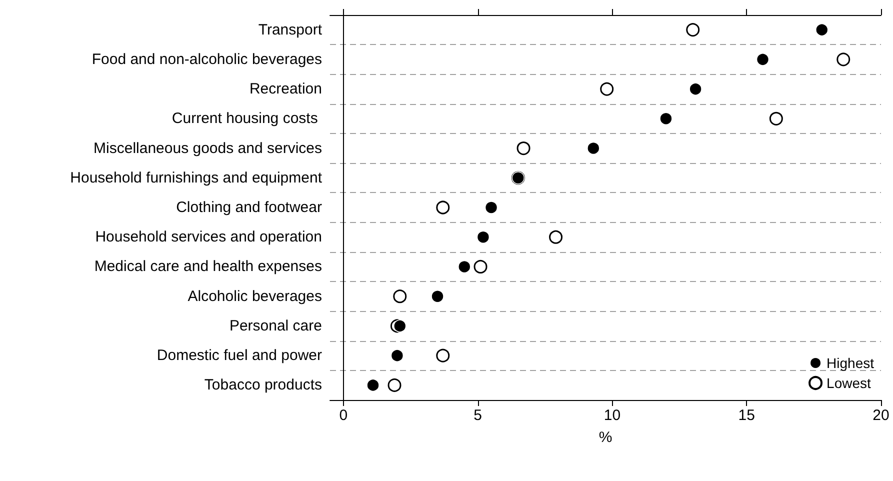  What do you see at coordinates (285, 89) in the screenshot?
I see `y-tick-label: Recreation` at bounding box center [285, 89].